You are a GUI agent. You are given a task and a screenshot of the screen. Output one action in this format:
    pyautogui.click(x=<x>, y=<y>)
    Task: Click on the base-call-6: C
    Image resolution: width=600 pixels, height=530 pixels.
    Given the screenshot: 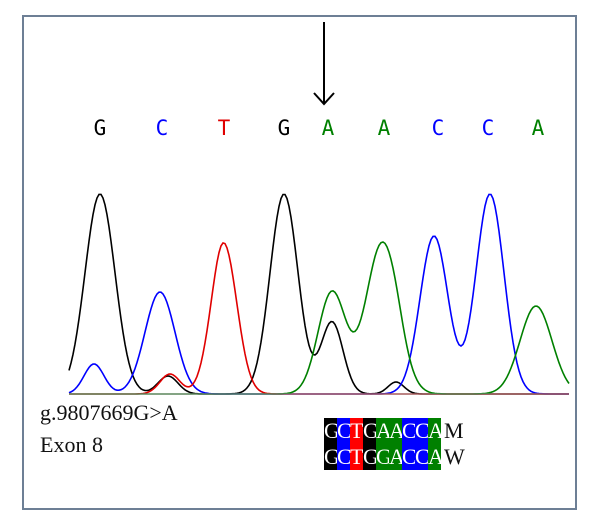 What is the action you would take?
    pyautogui.click(x=438, y=128)
    